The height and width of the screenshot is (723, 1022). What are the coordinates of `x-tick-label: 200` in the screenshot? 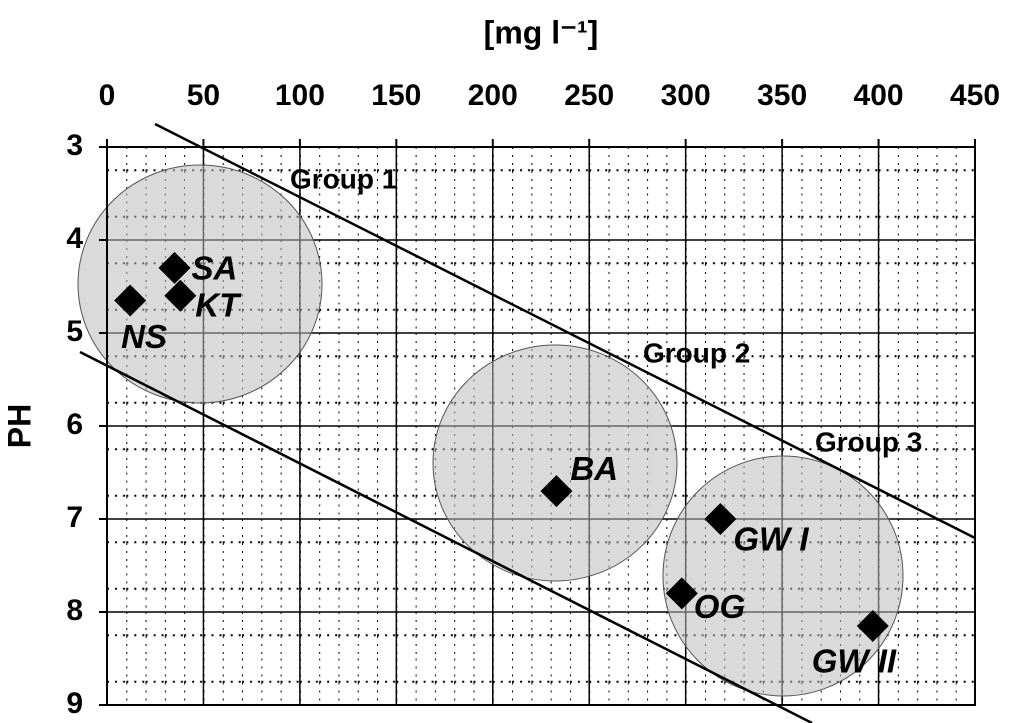 It's located at (493, 95).